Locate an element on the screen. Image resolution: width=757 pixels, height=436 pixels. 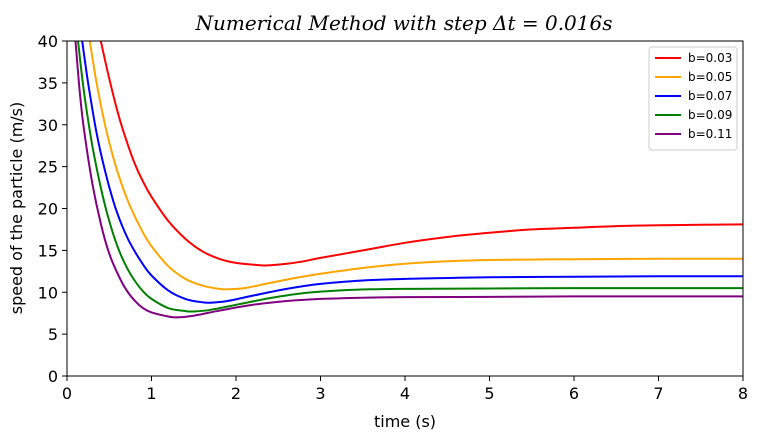
y-tick-label: 25 is located at coordinates (48, 167).